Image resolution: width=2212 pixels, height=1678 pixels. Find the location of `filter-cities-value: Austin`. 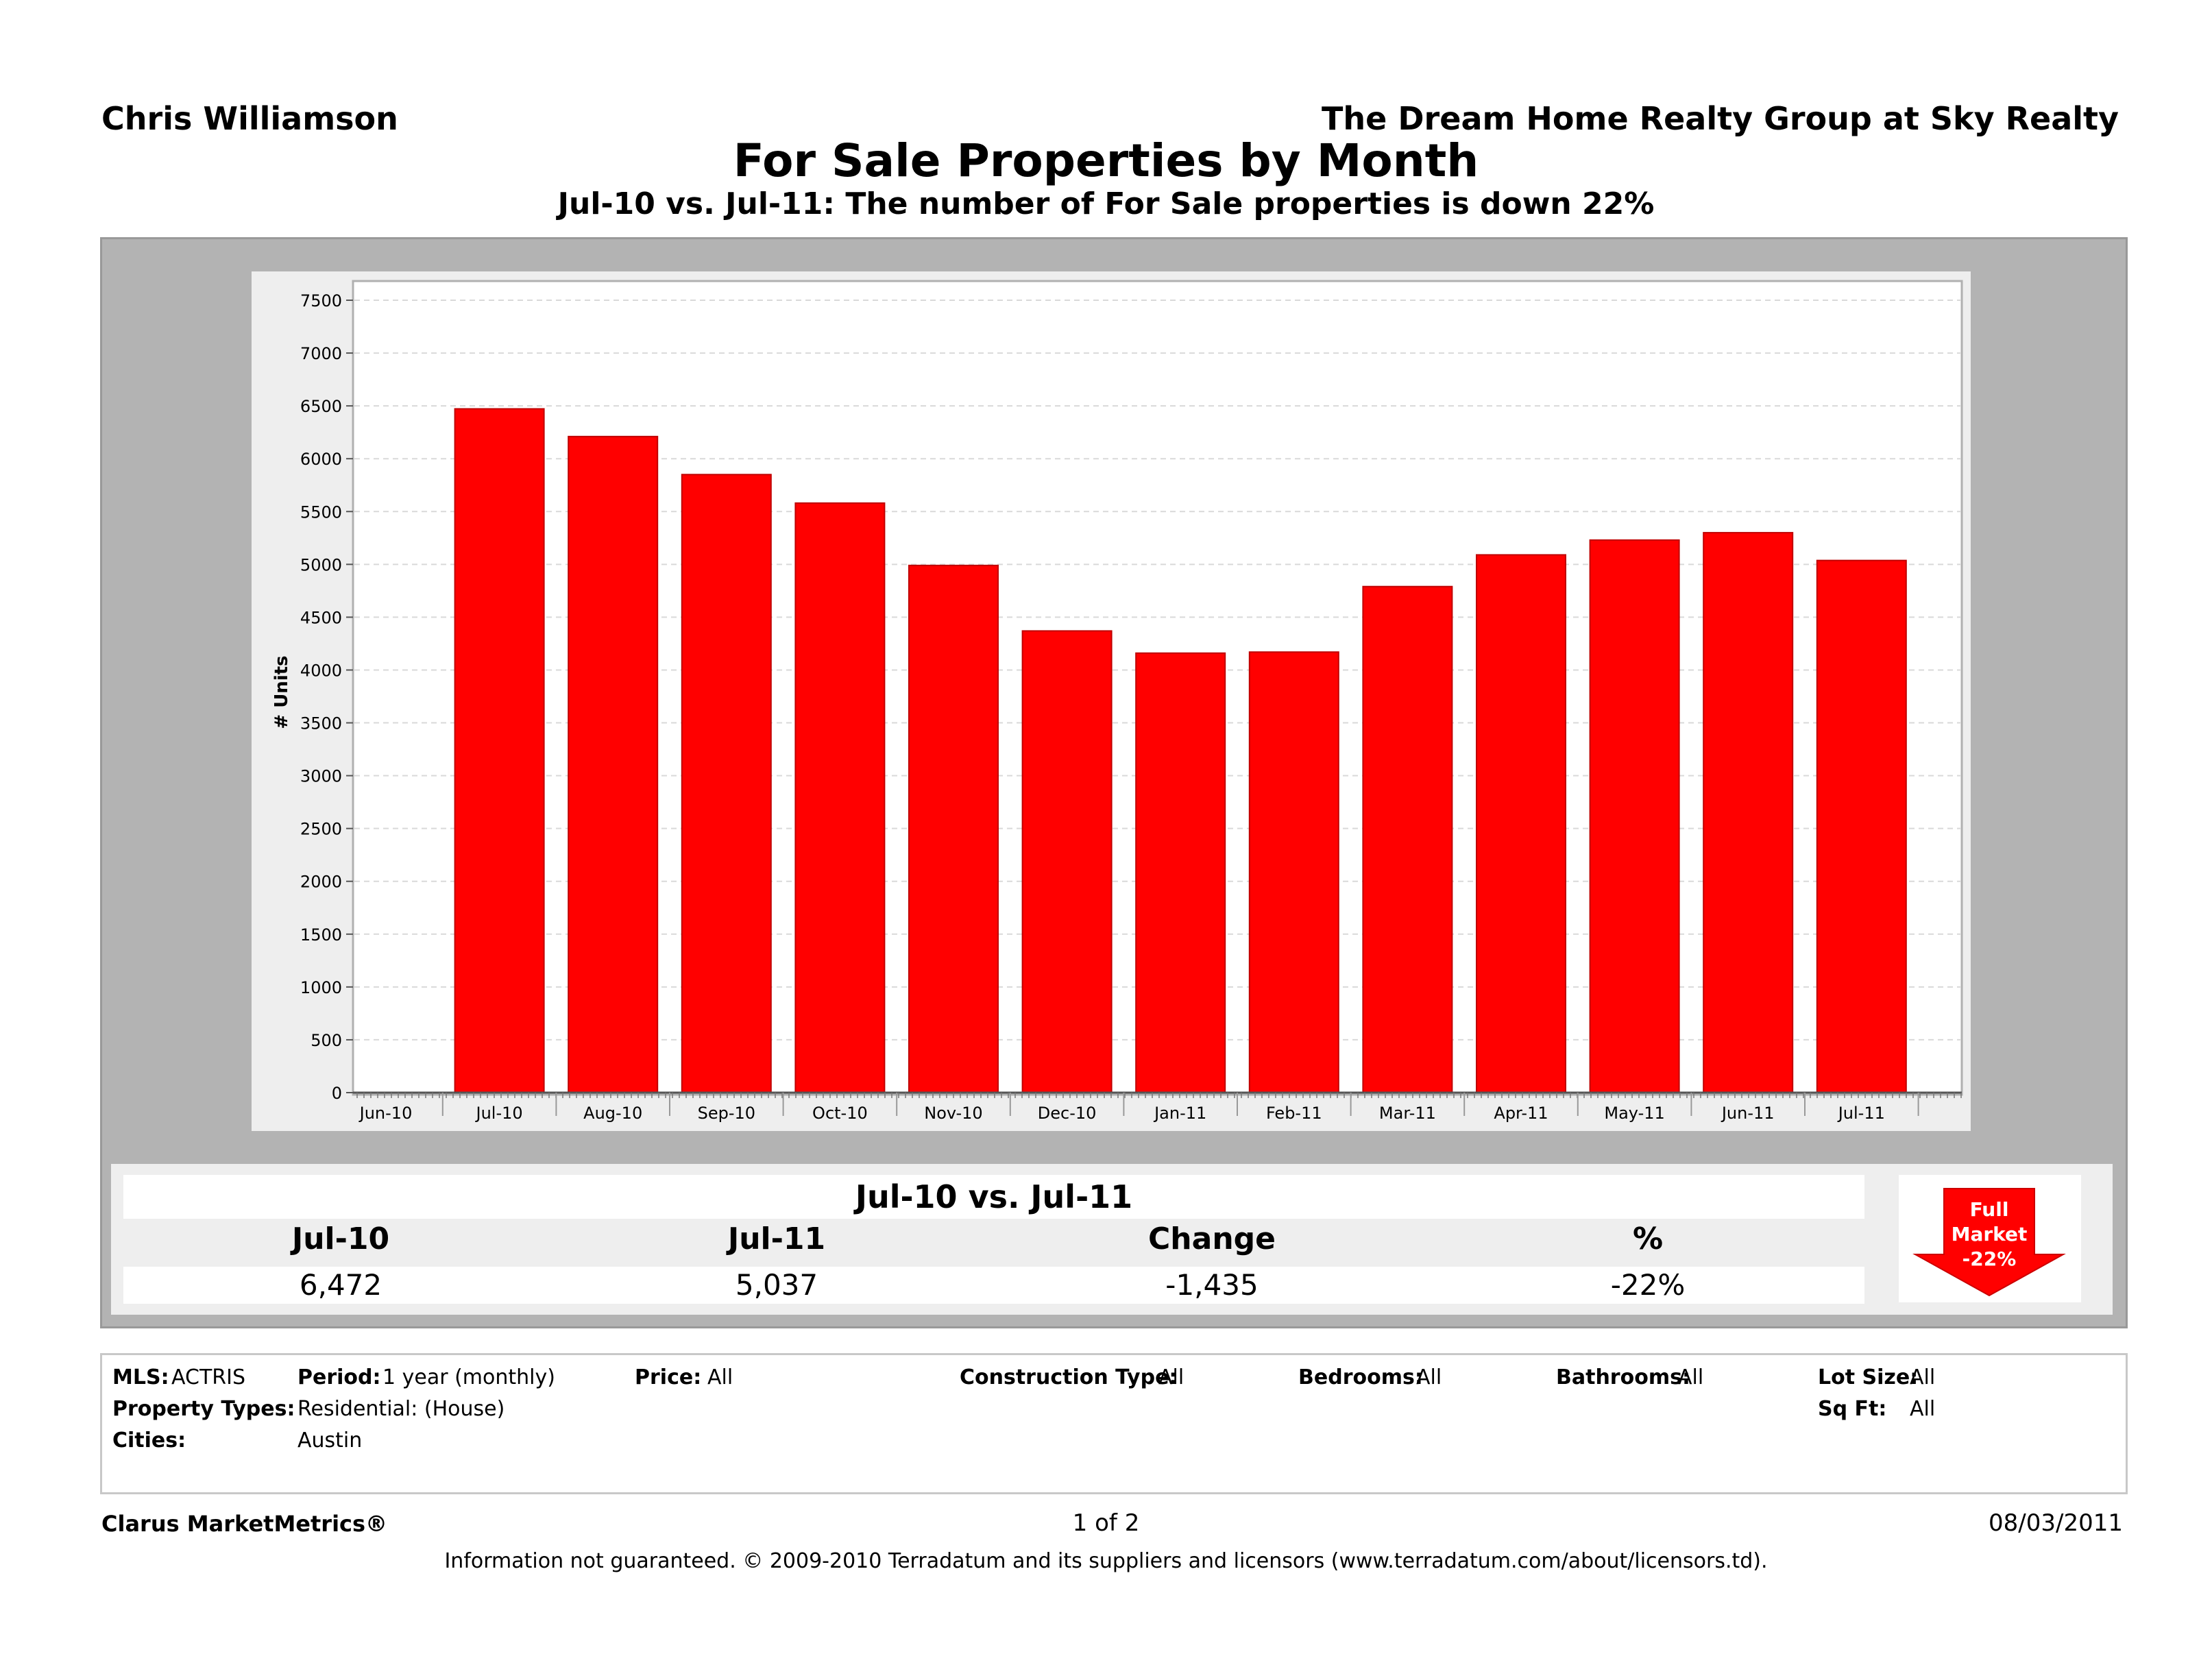

filter-cities-value: Austin is located at coordinates (330, 1440).